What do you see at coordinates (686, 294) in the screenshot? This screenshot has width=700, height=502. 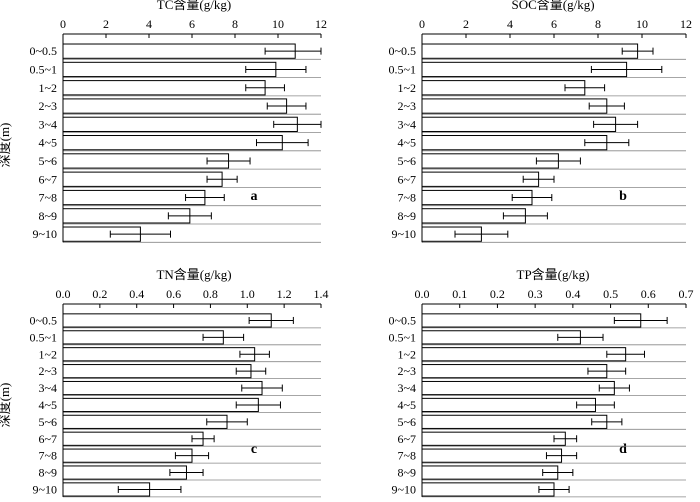 I see `x-tick-label: 0.7` at bounding box center [686, 294].